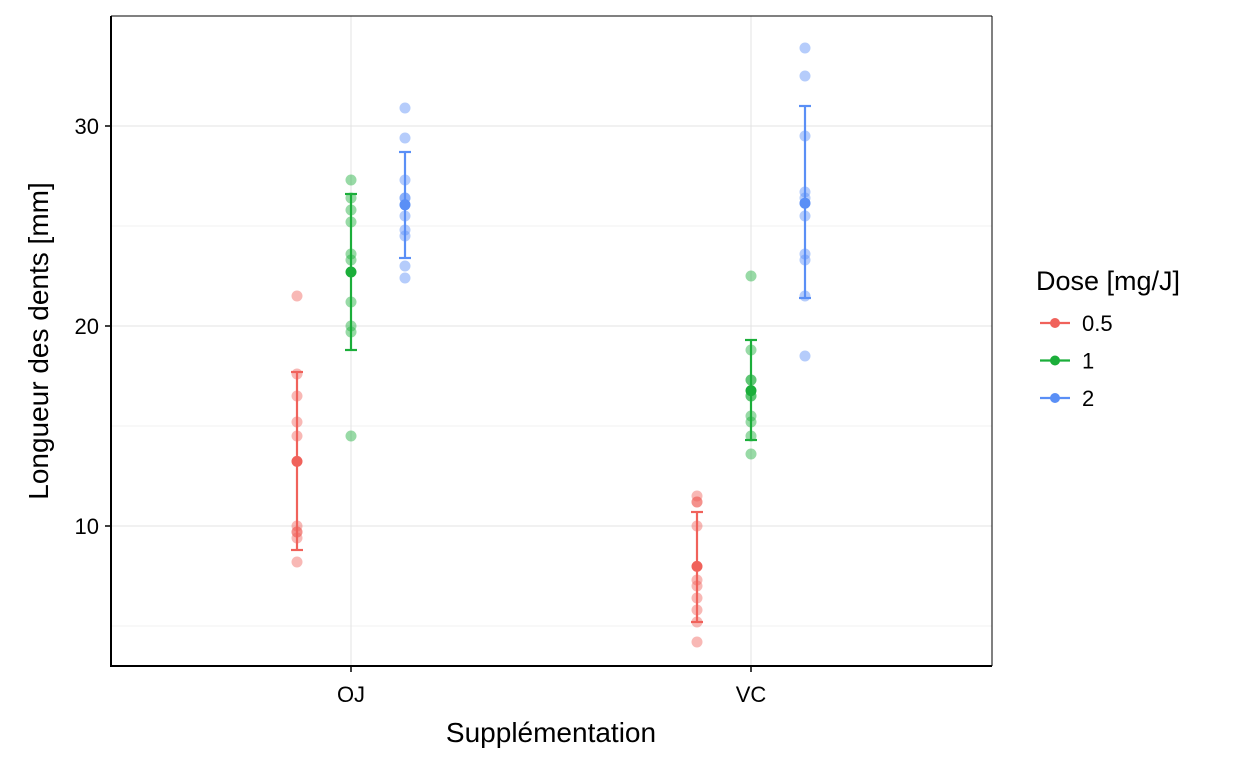 This screenshot has height=768, width=1248. What do you see at coordinates (1108, 281) in the screenshot?
I see `legend-title: Dose [mg/J]` at bounding box center [1108, 281].